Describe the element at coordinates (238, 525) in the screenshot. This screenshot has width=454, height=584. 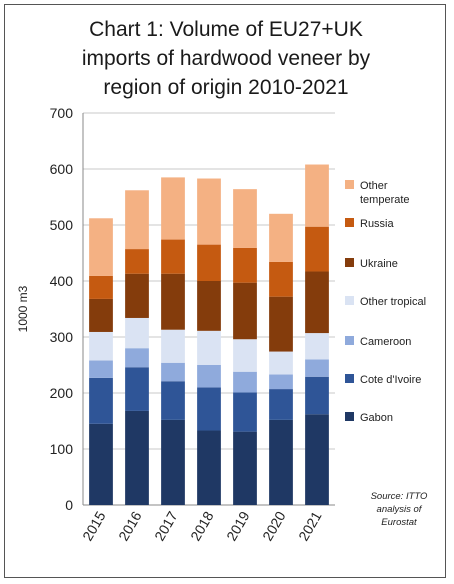
I see `x-tick-label: 2019` at that location.